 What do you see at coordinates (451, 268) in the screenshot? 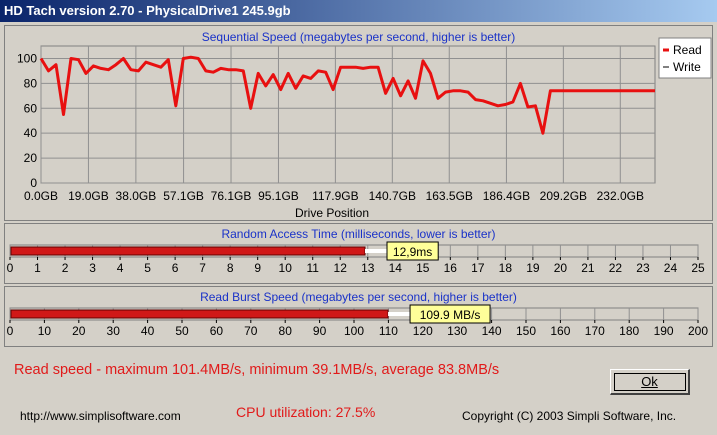
I see `meter-tick-label: 16` at bounding box center [451, 268].